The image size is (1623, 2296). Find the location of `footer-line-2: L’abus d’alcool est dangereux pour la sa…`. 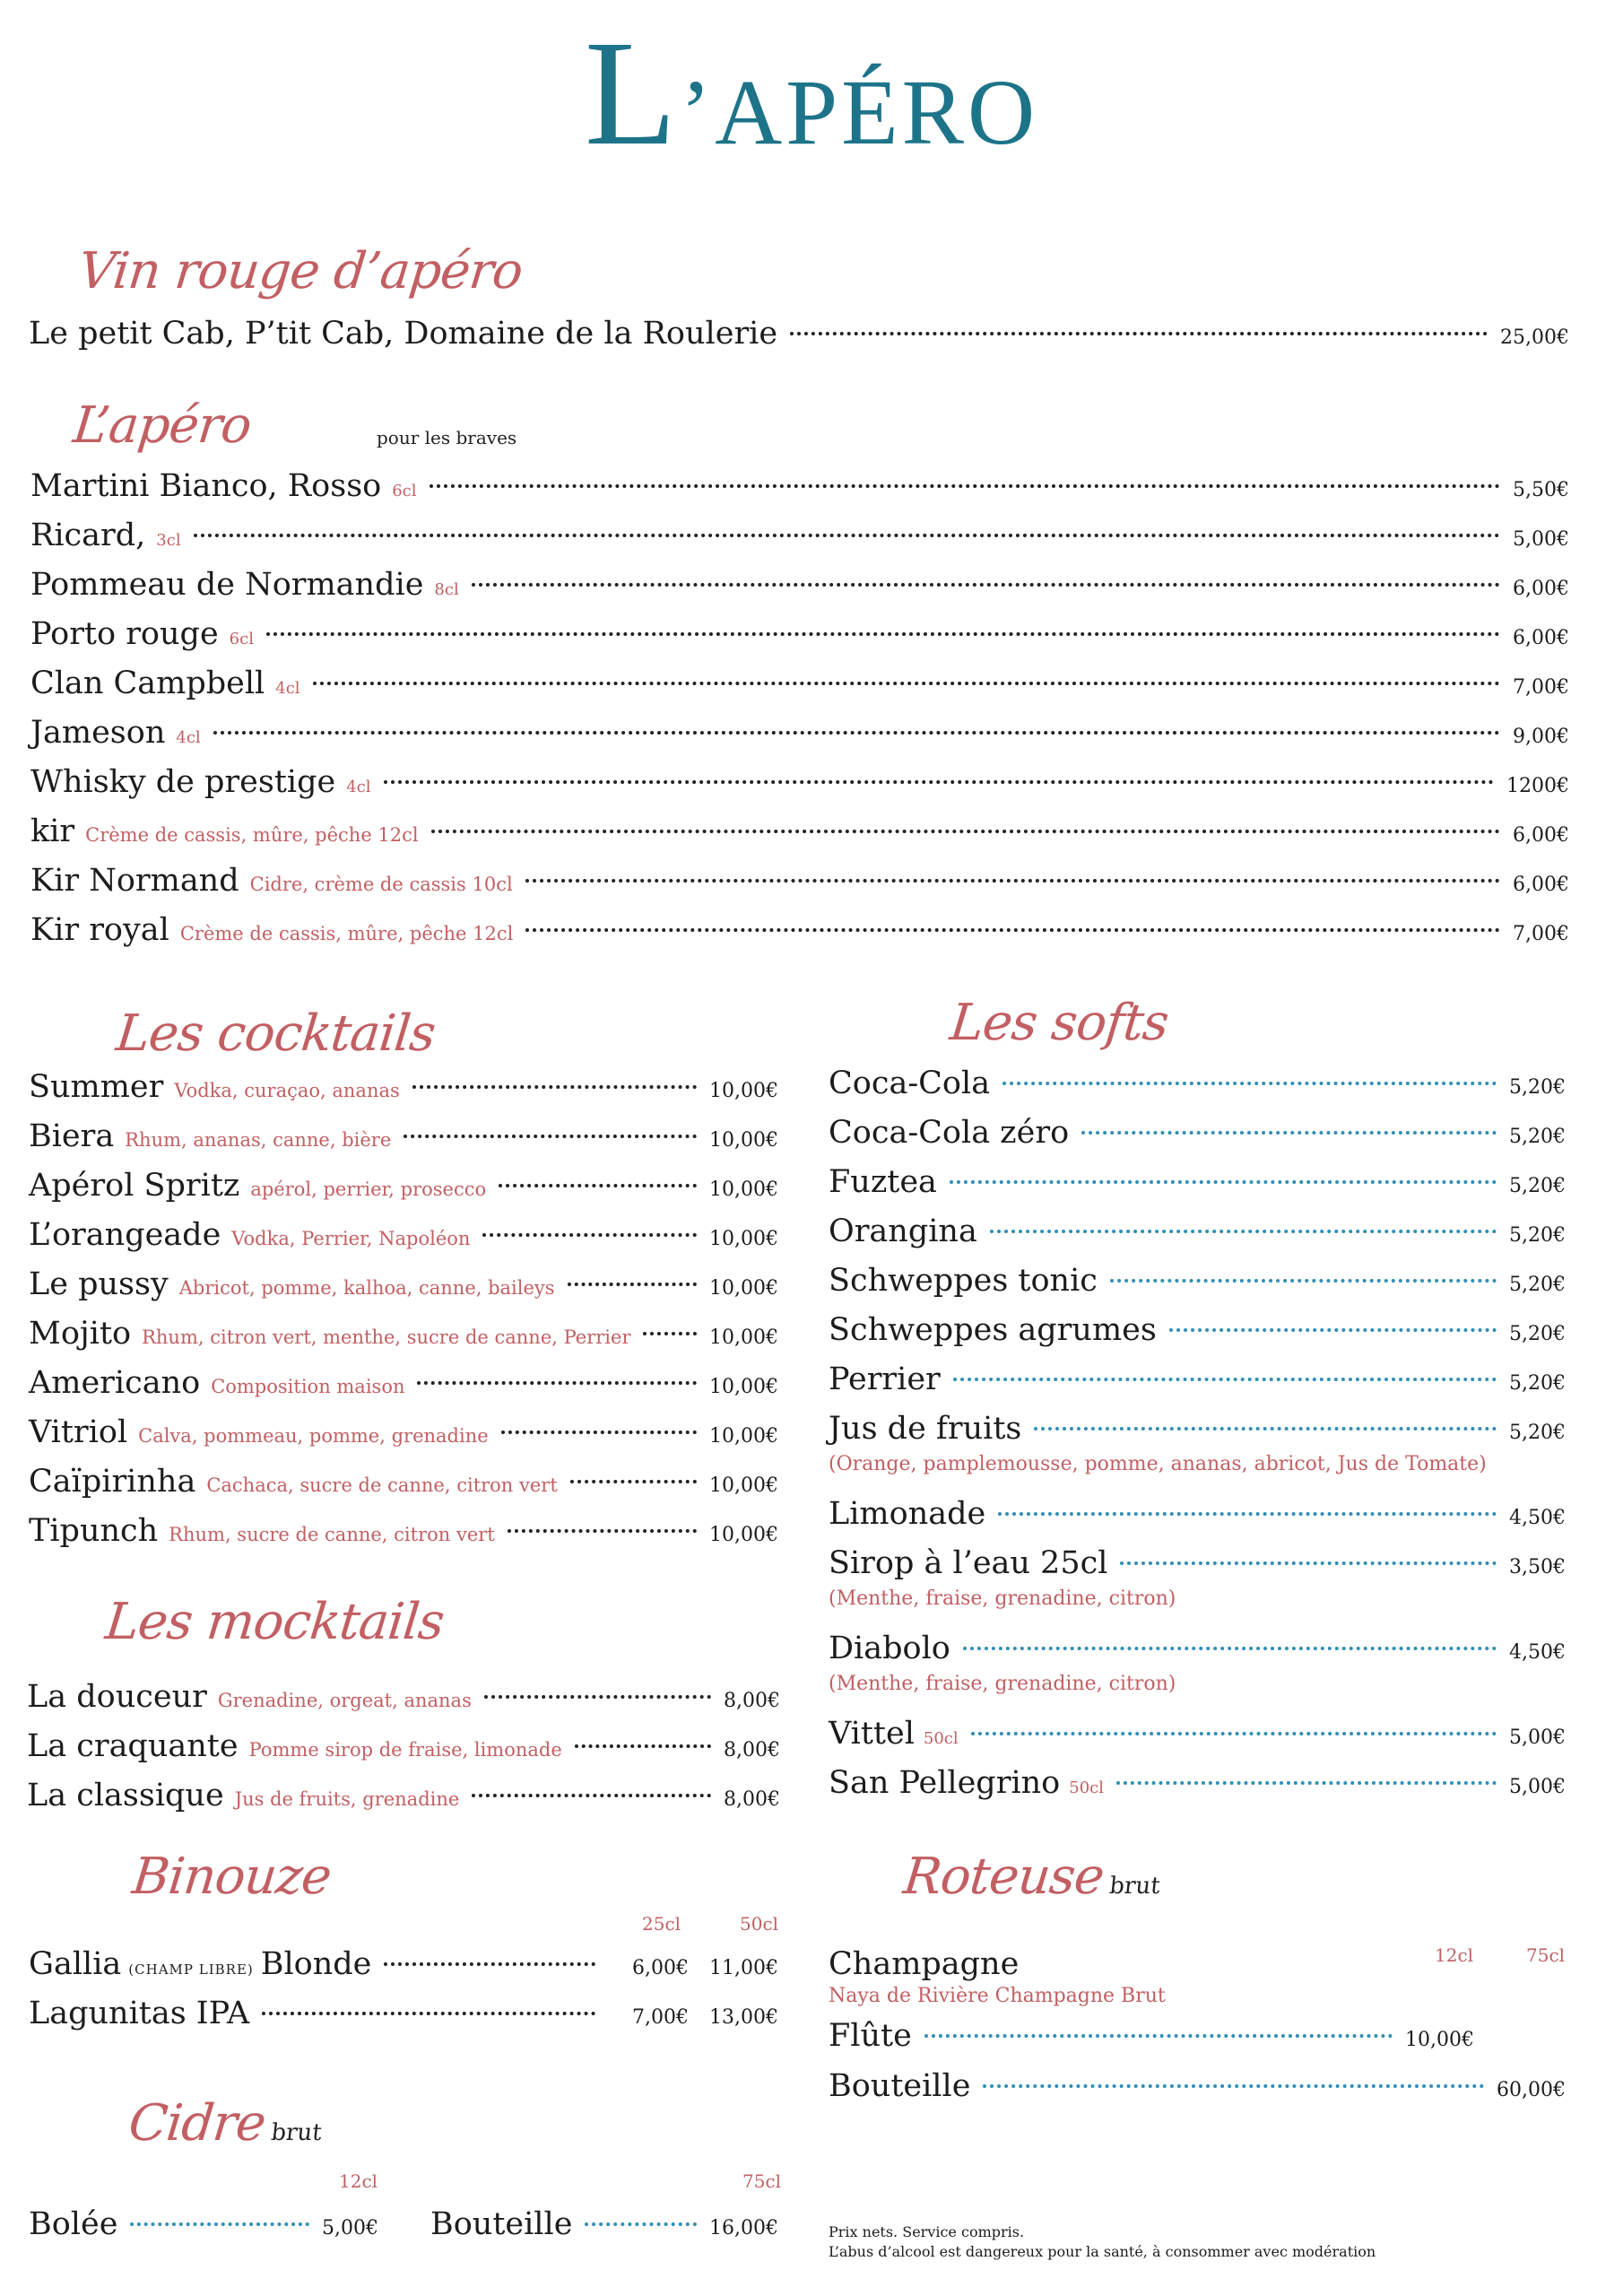

footer-line-2: L’abus d’alcool est dangereux pour la sa… is located at coordinates (1102, 2251).